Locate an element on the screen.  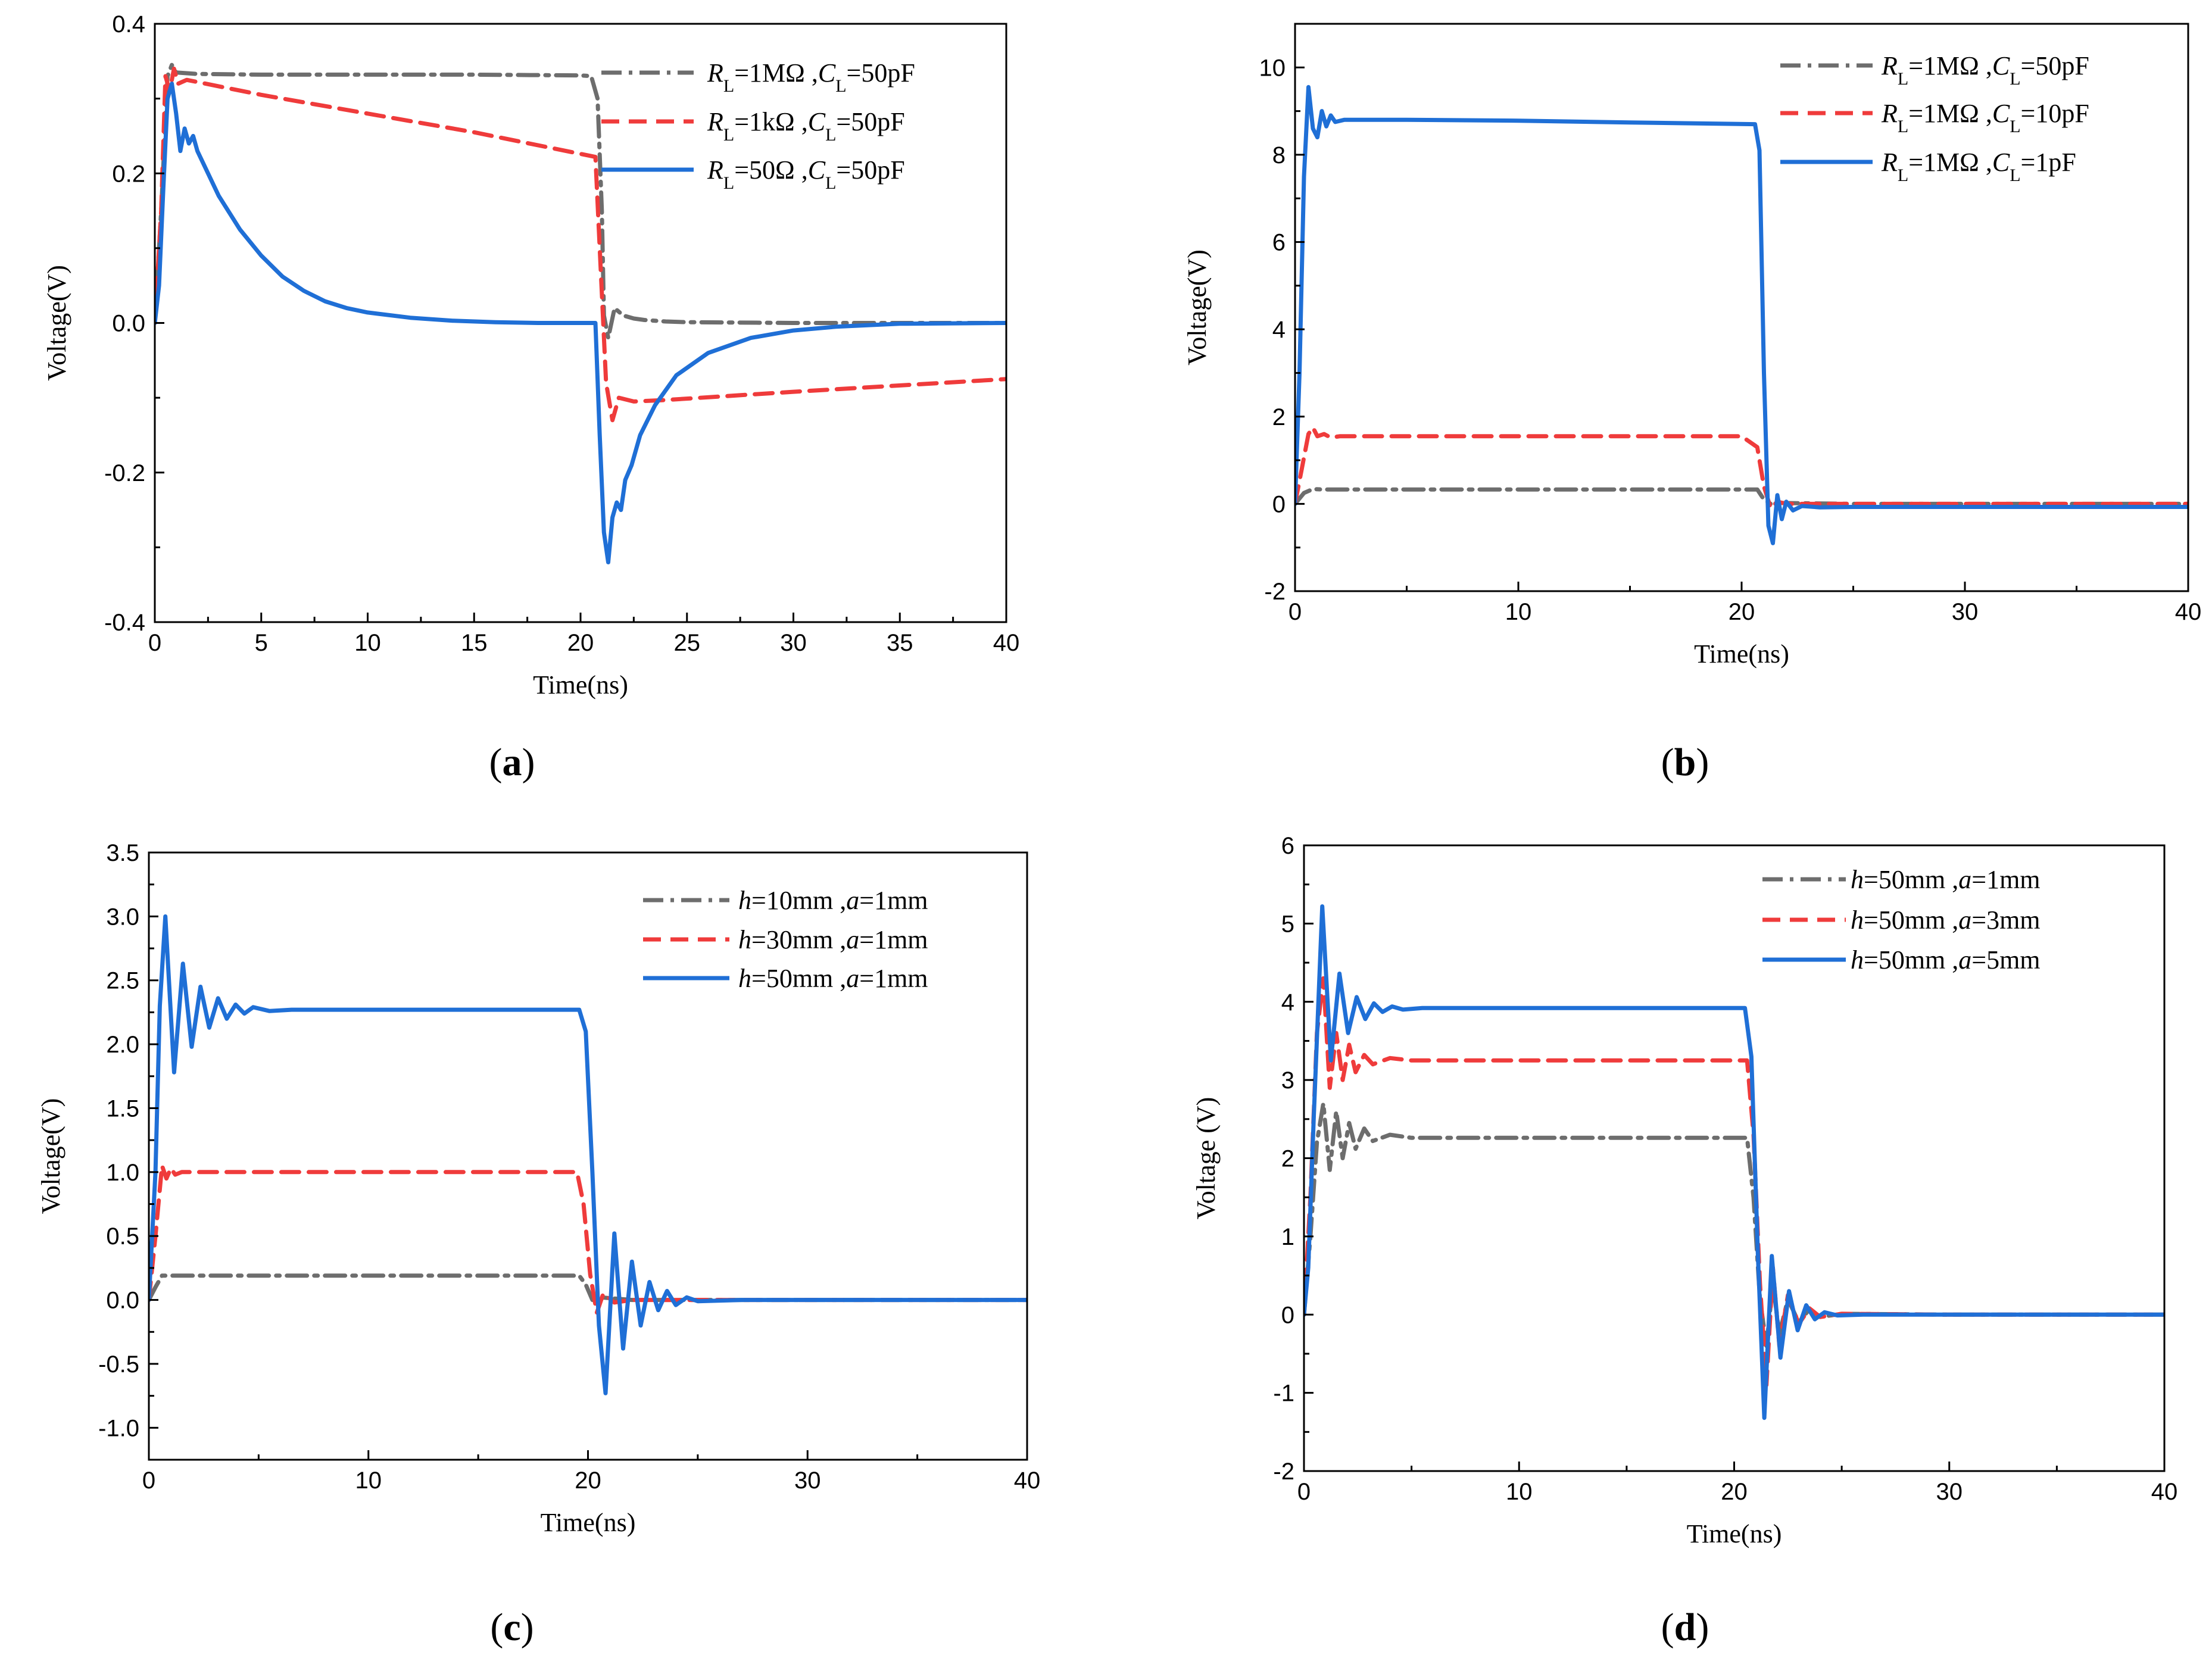
legend-label: RL=50Ω ,CL=50pF is located at coordinates (806, 174).